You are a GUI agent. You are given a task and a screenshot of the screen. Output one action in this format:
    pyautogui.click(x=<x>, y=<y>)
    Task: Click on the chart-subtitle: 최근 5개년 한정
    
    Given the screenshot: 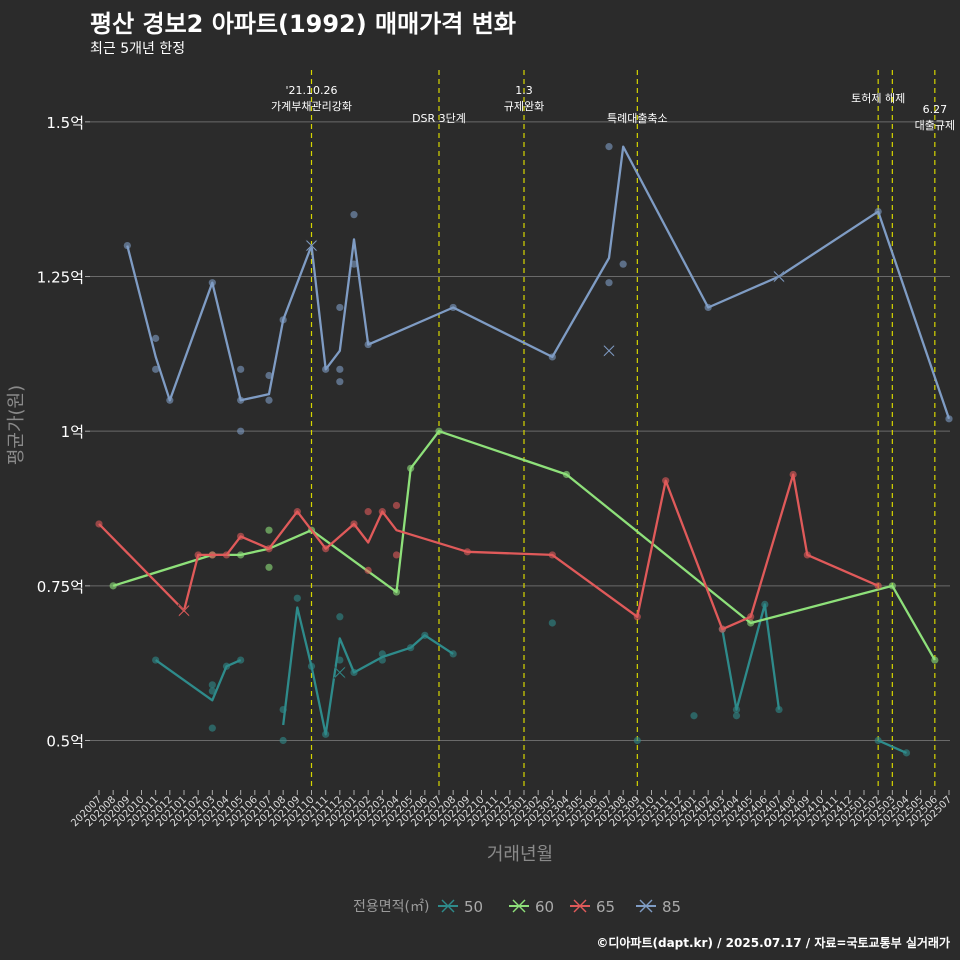 What is the action you would take?
    pyautogui.click(x=138, y=49)
    